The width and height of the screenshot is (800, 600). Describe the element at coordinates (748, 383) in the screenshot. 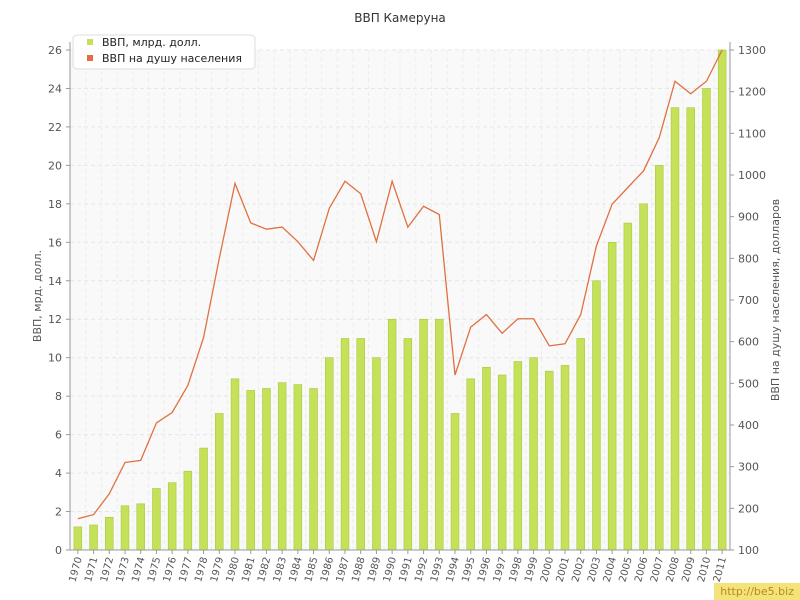

I see `y-tick-label-right: 500` at that location.